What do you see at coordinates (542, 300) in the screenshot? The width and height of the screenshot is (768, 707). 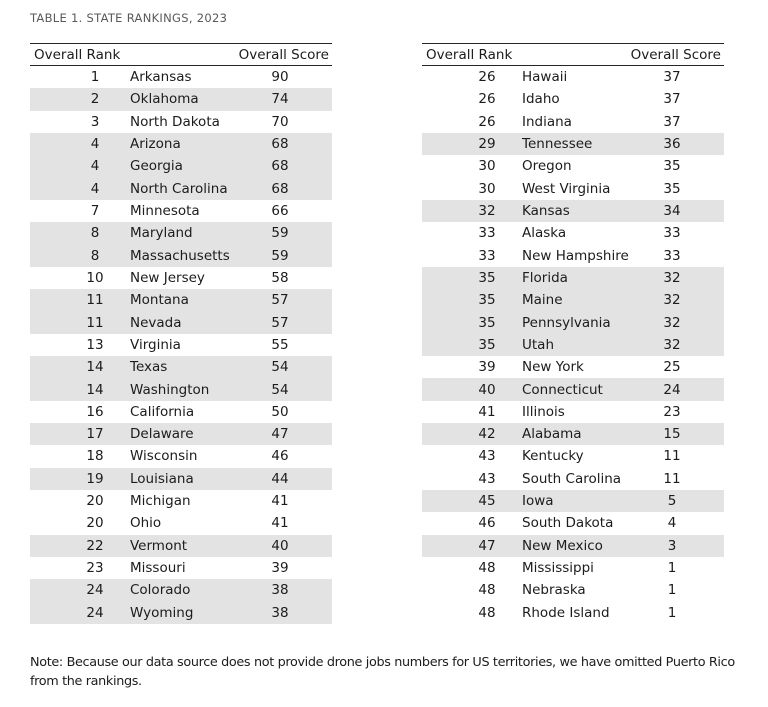 I see `state-cell: Maine` at bounding box center [542, 300].